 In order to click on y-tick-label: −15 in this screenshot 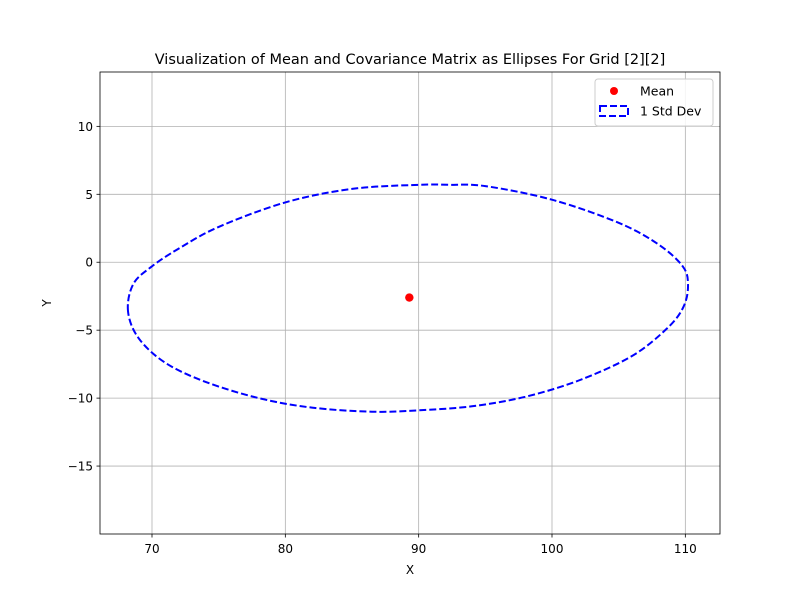, I will do `click(80, 467)`.